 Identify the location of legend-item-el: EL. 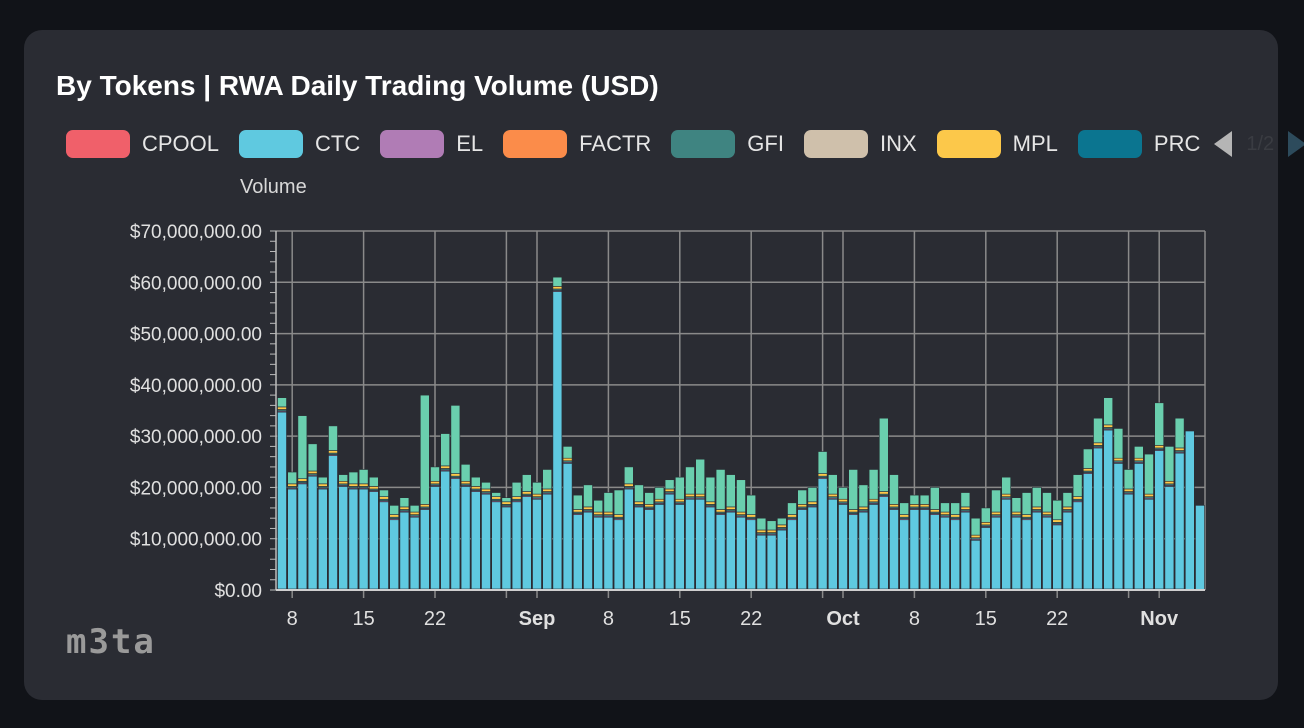
(431, 144).